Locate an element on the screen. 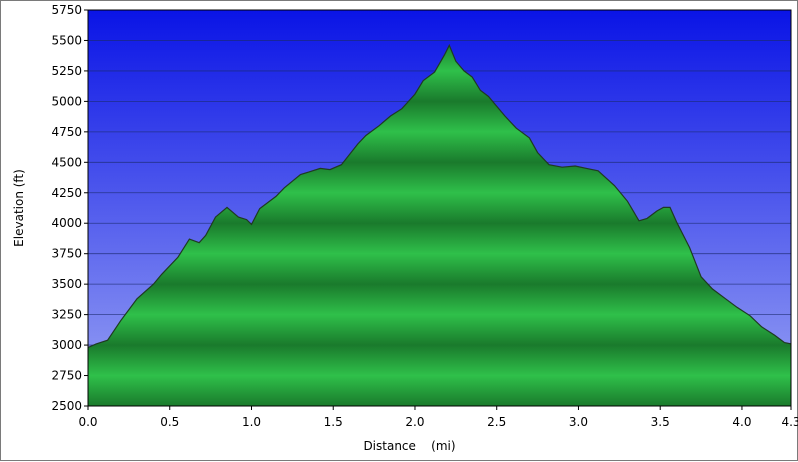 Image resolution: width=798 pixels, height=462 pixels. x-tick-label: 1.0 is located at coordinates (251, 422).